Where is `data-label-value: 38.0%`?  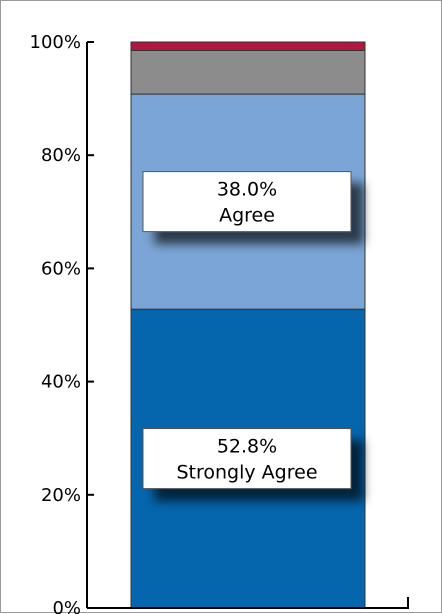 data-label-value: 38.0% is located at coordinates (247, 190).